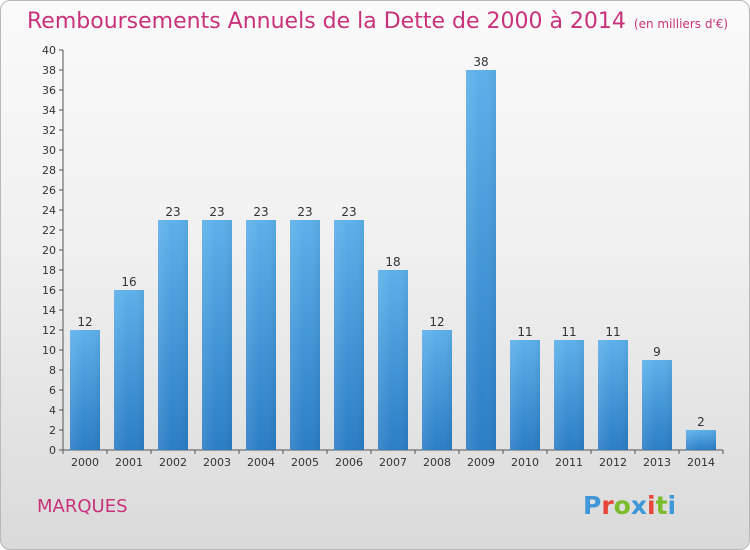 This screenshot has width=750, height=550. What do you see at coordinates (305, 462) in the screenshot?
I see `x-tick-label: 2005` at bounding box center [305, 462].